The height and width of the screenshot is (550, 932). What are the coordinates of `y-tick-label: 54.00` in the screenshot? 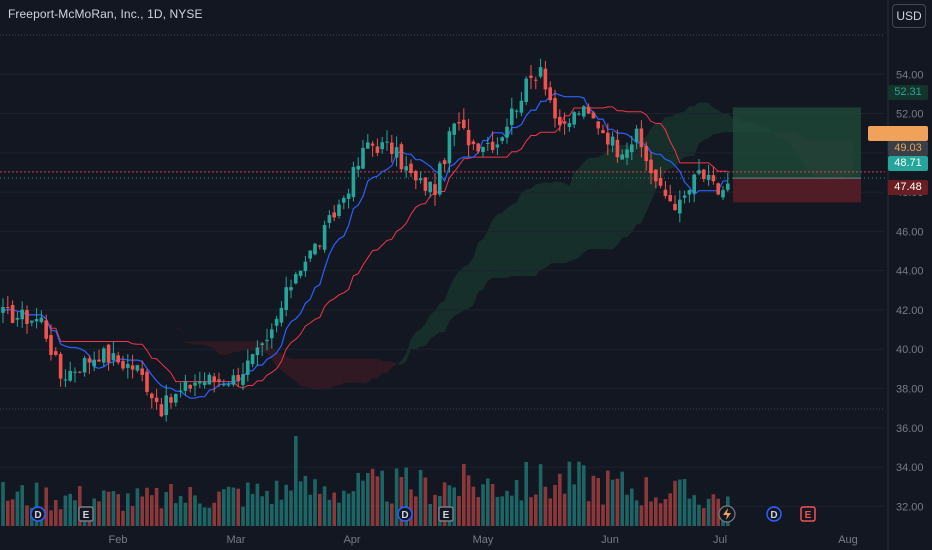 It's located at (910, 75).